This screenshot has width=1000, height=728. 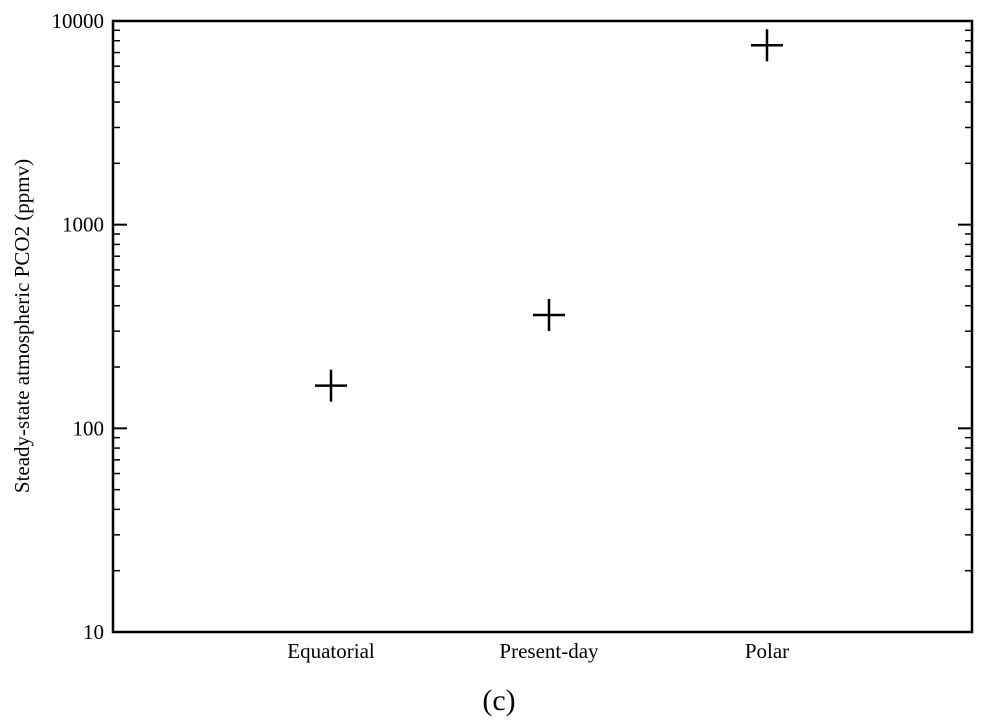 What do you see at coordinates (83, 225) in the screenshot?
I see `y-tick-label: 1000` at bounding box center [83, 225].